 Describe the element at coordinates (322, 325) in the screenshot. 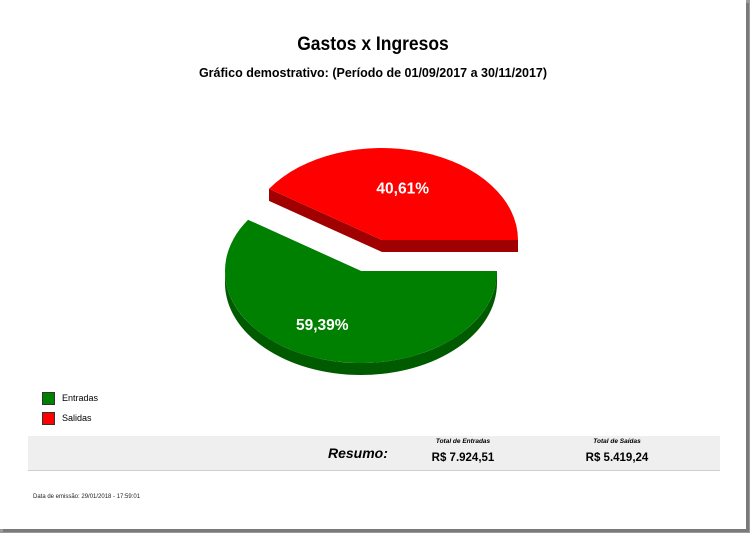

I see `pie-label-entradas: 59,39%` at that location.